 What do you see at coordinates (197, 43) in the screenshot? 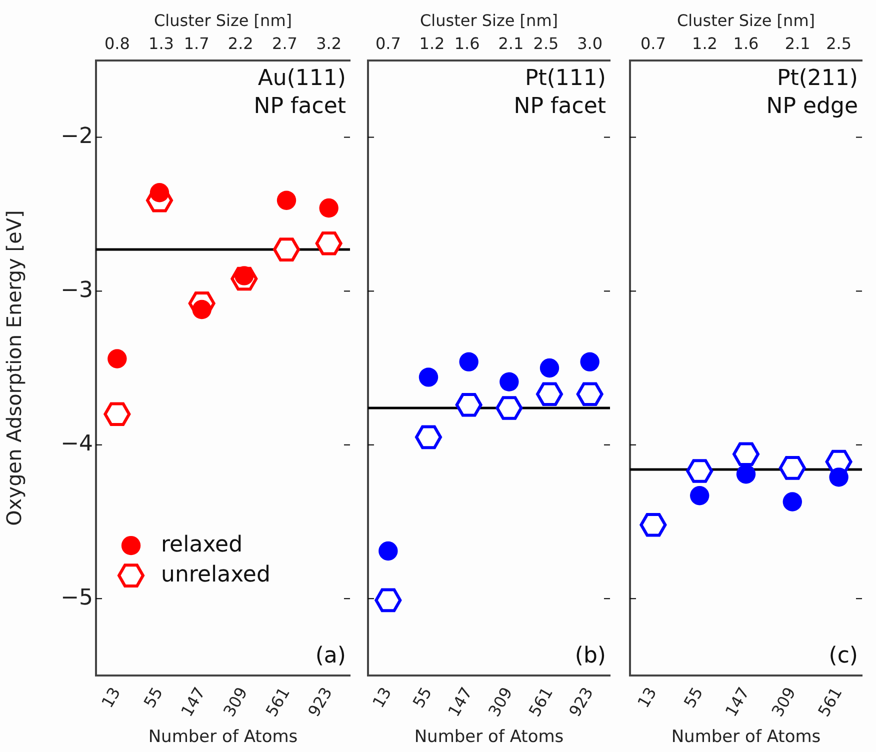
I see `x2-tick-label: 1.7` at bounding box center [197, 43].